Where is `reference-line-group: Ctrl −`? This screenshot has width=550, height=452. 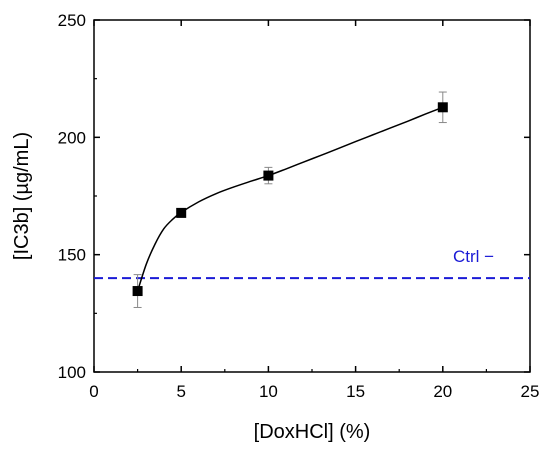
reference-line-group: Ctrl − is located at coordinates (312, 263).